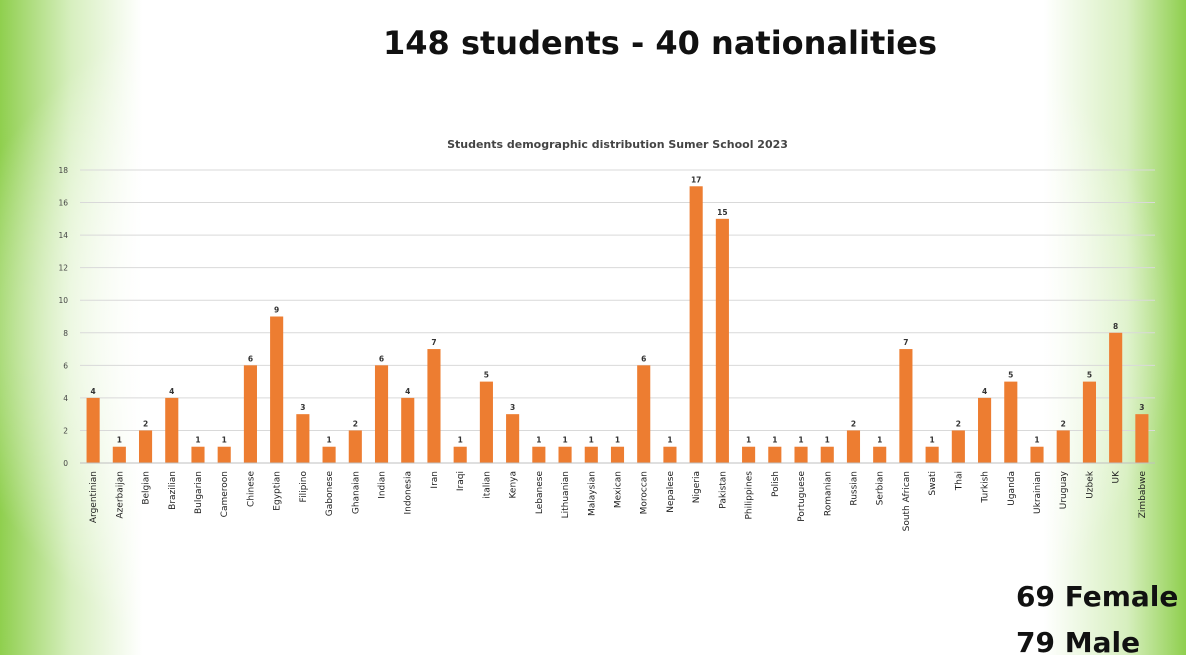  Describe the element at coordinates (591, 454) in the screenshot. I see `bar-malaysian` at that location.